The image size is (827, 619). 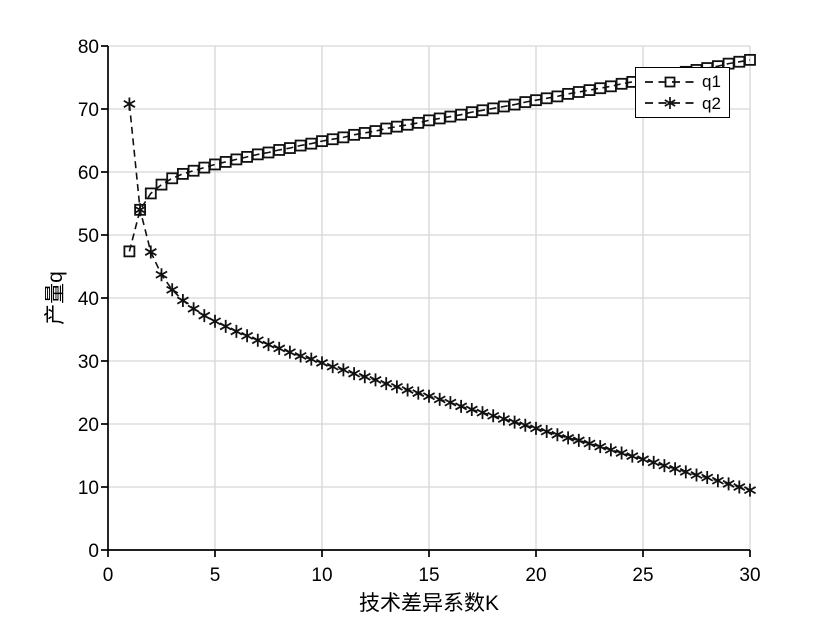 What do you see at coordinates (88, 425) in the screenshot?
I see `y-tick-label: 20` at bounding box center [88, 425].